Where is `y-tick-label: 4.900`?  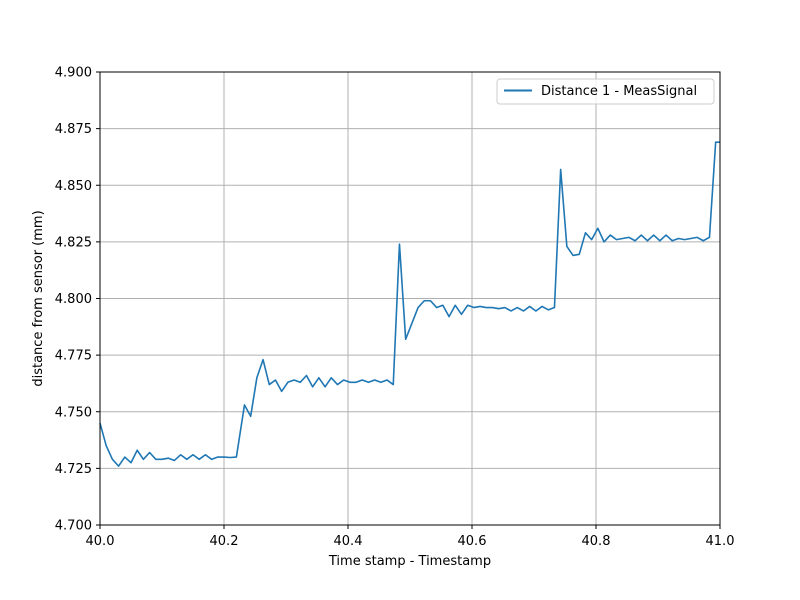
y-tick-label: 4.900 is located at coordinates (73, 73).